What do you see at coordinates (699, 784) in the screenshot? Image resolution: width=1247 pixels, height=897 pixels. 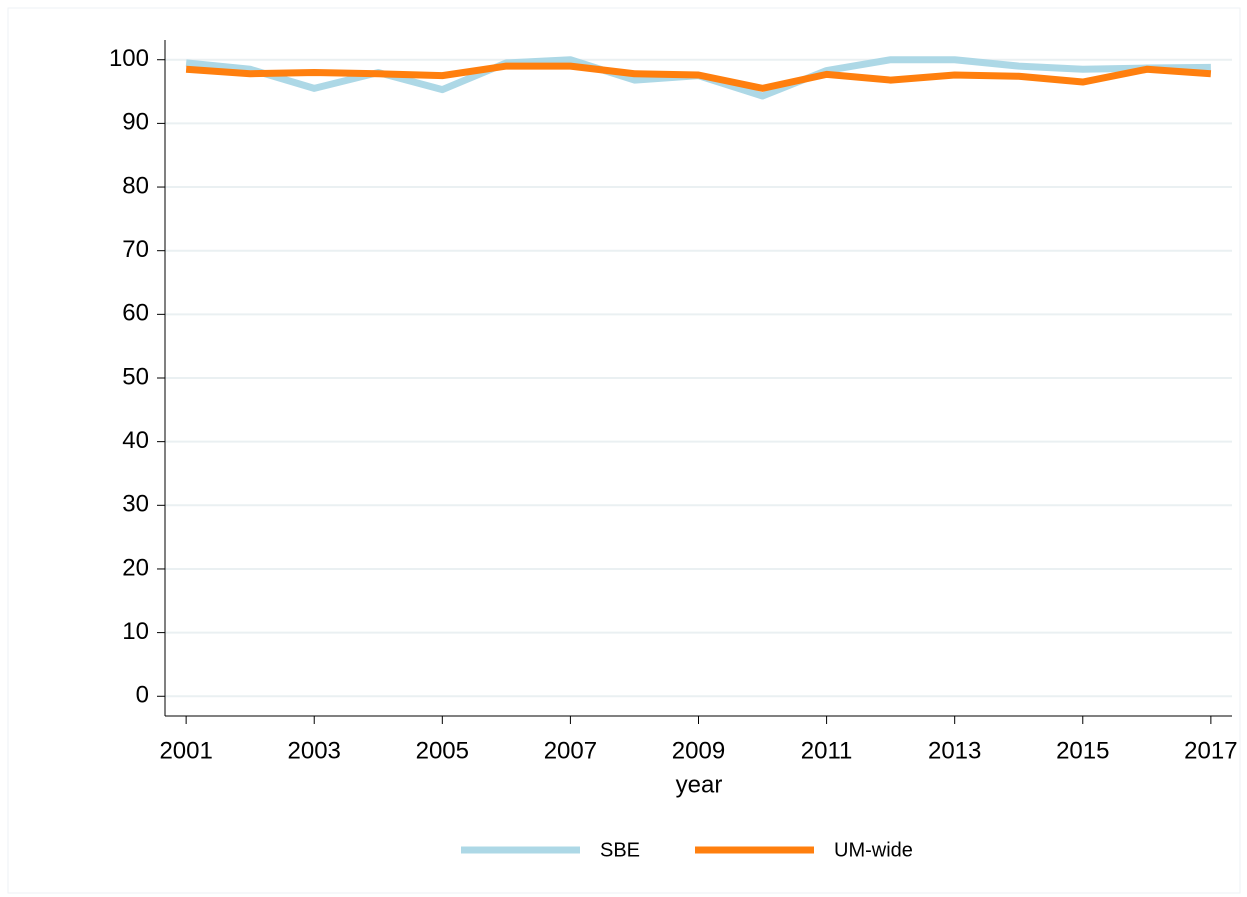 I see `x-axis-label: year` at bounding box center [699, 784].